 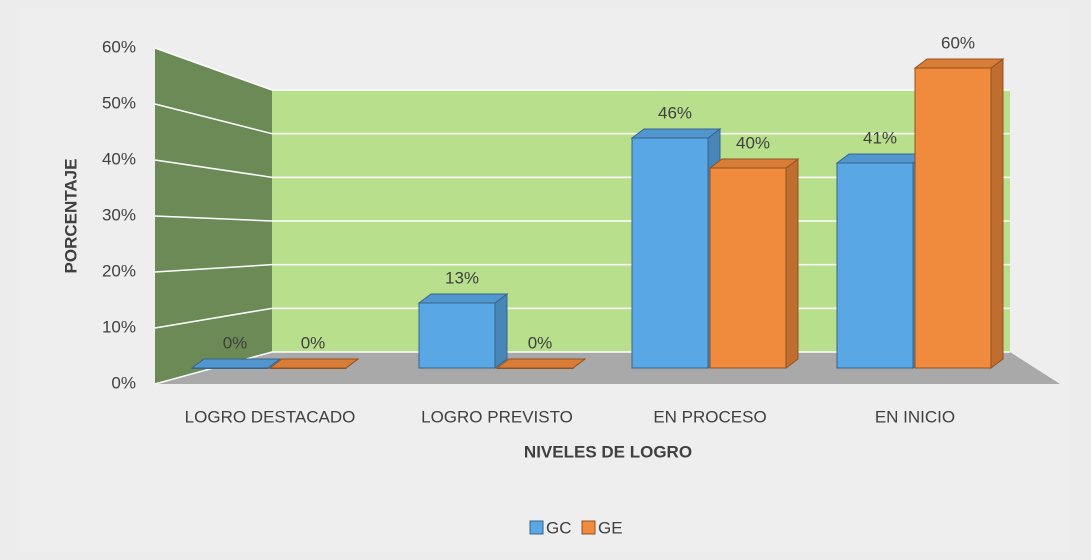 I want to click on data-label: 40%, so click(x=753, y=142).